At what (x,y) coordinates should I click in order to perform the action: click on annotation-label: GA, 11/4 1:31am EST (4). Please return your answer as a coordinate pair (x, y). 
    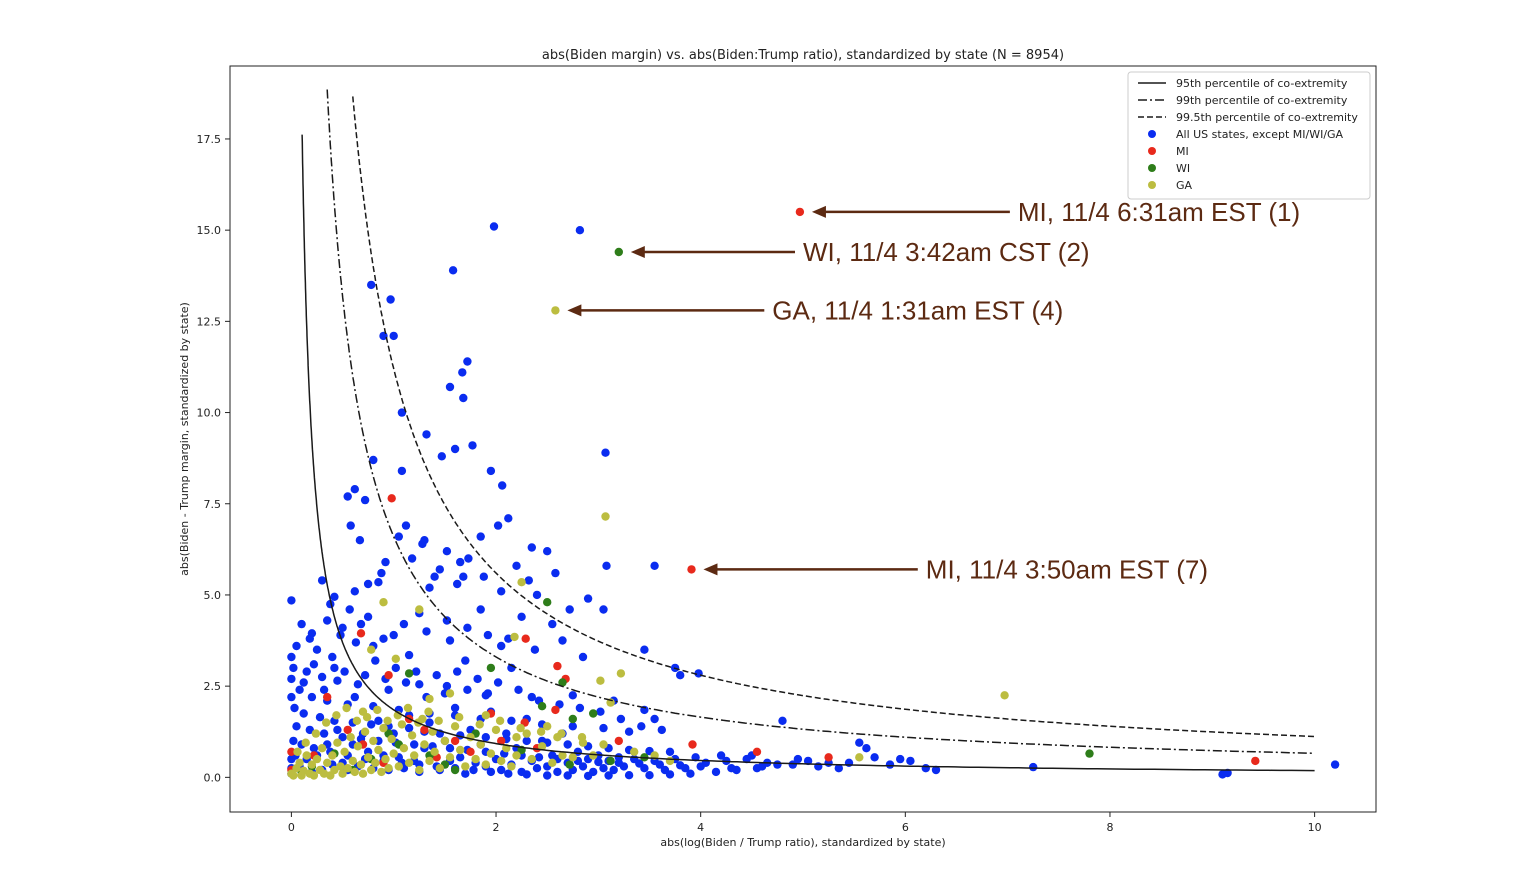
    Looking at the image, I should click on (917, 310).